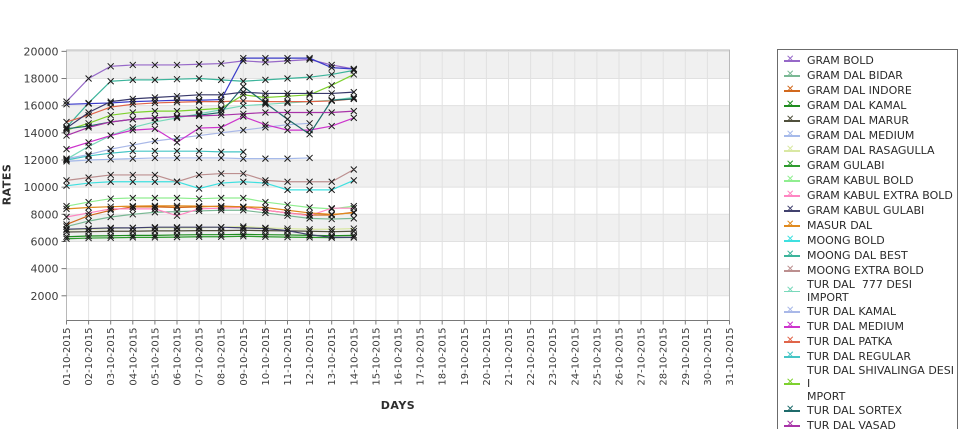  What do you see at coordinates (867, 291) in the screenshot?
I see `legend-item: ✕ TUR DAL 777 DESI IMPORT` at bounding box center [867, 291].